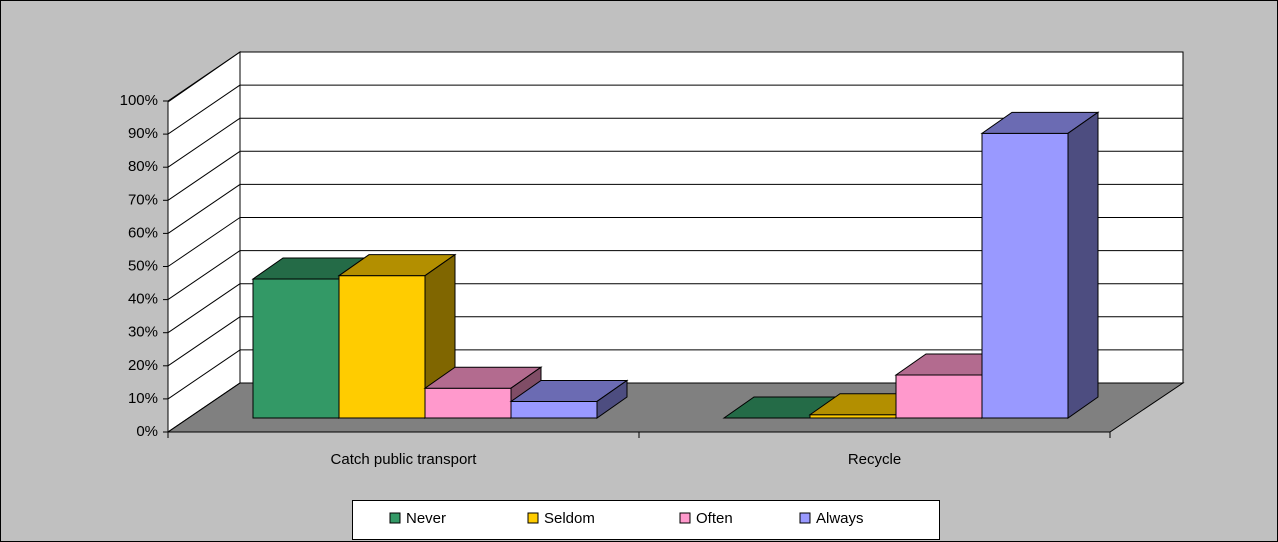 This screenshot has height=542, width=1278. Describe the element at coordinates (143, 232) in the screenshot. I see `y-tick-label: 60%` at that location.